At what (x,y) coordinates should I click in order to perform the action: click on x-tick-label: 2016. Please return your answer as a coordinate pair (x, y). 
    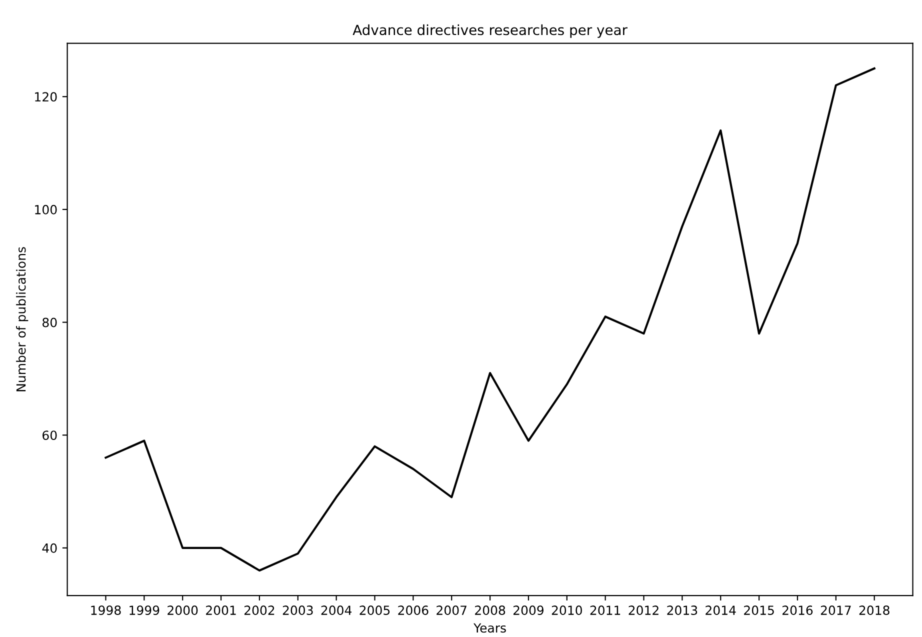
    Looking at the image, I should click on (797, 610).